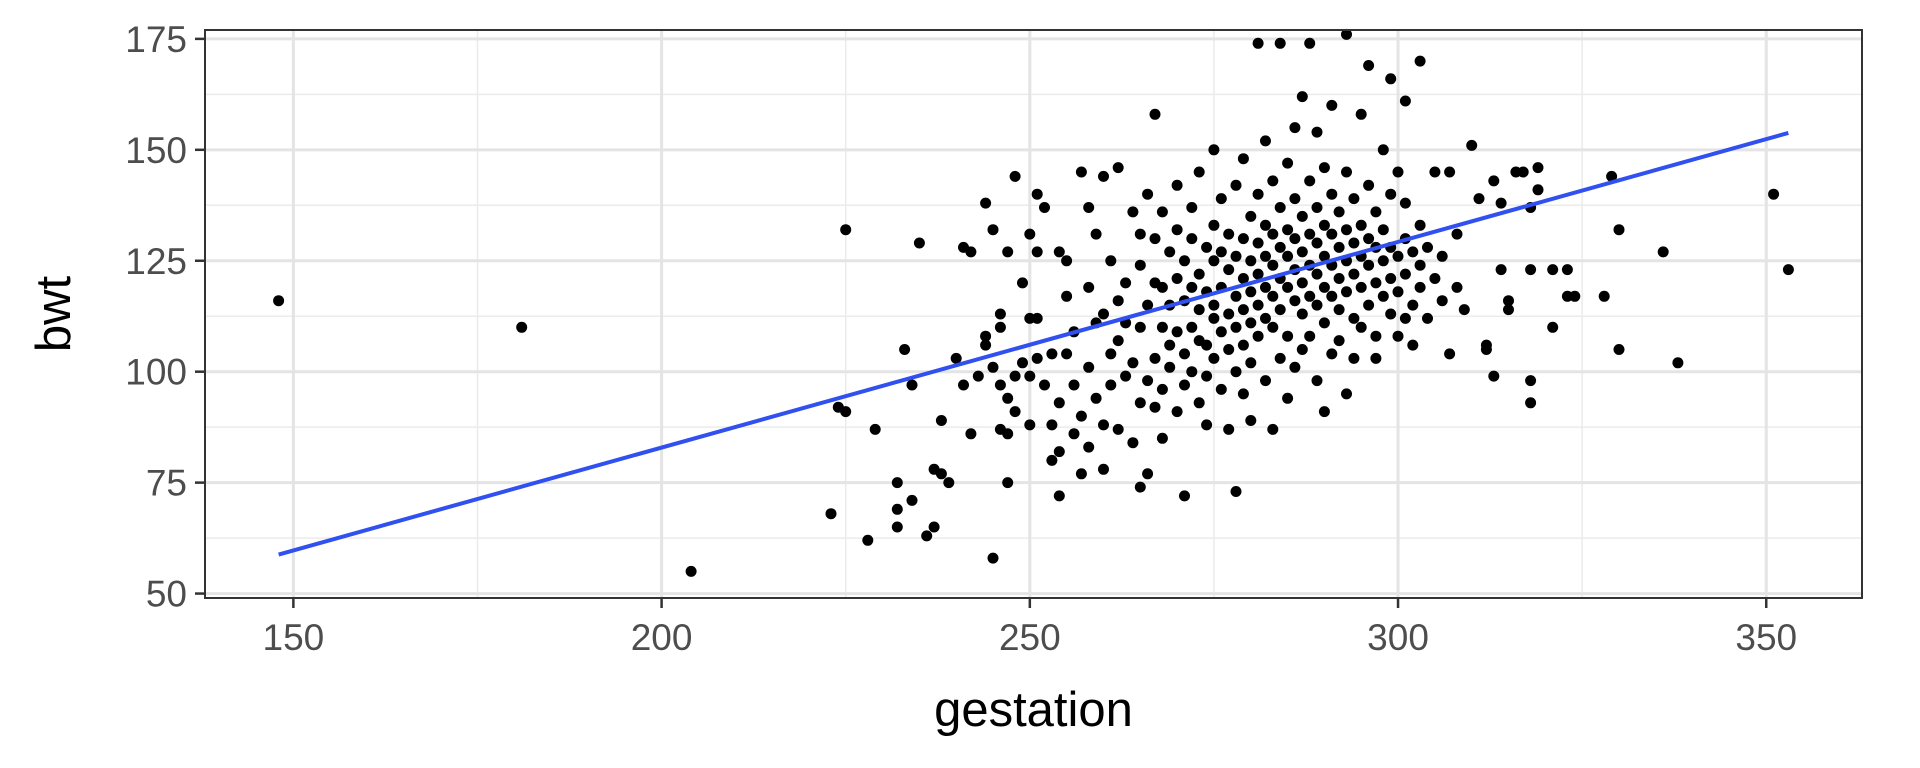 This screenshot has height=768, width=1920. I want to click on x-tick-label: 250, so click(1030, 637).